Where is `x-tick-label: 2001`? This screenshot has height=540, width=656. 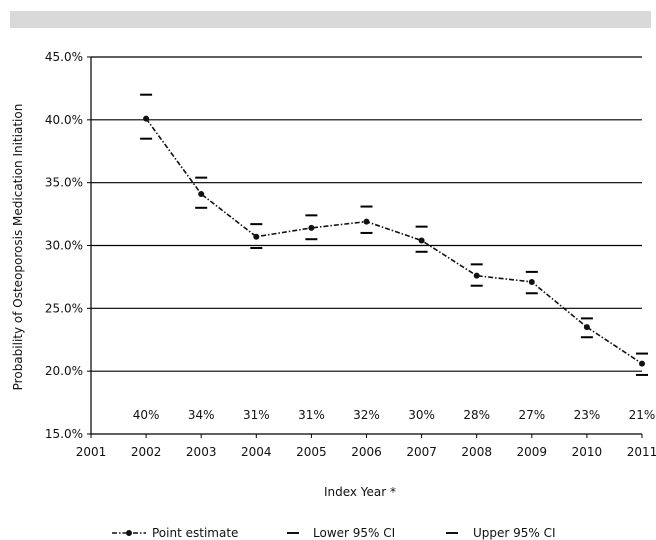 x-tick-label: 2001 is located at coordinates (91, 452).